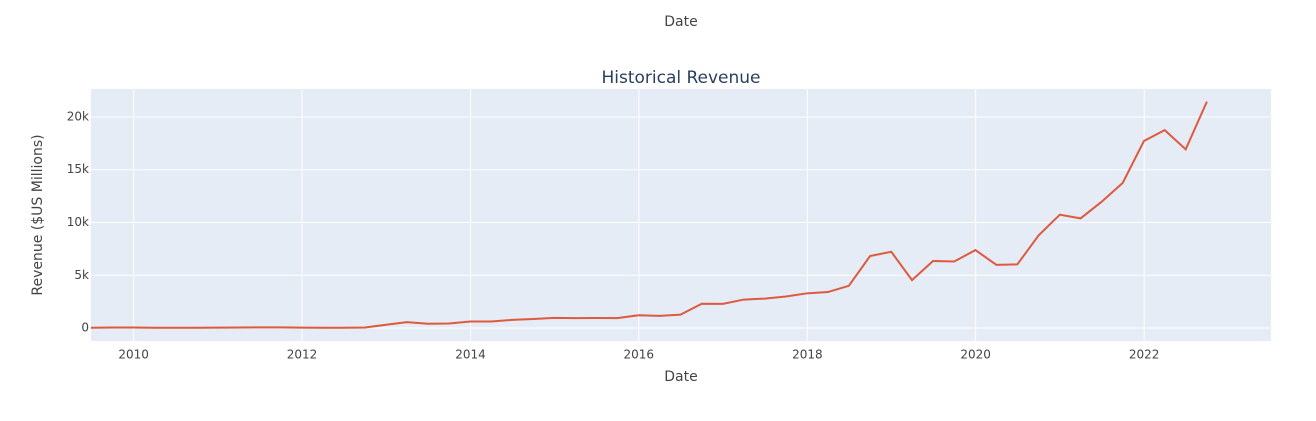  Describe the element at coordinates (807, 355) in the screenshot. I see `x-tick-label: 2018` at that location.